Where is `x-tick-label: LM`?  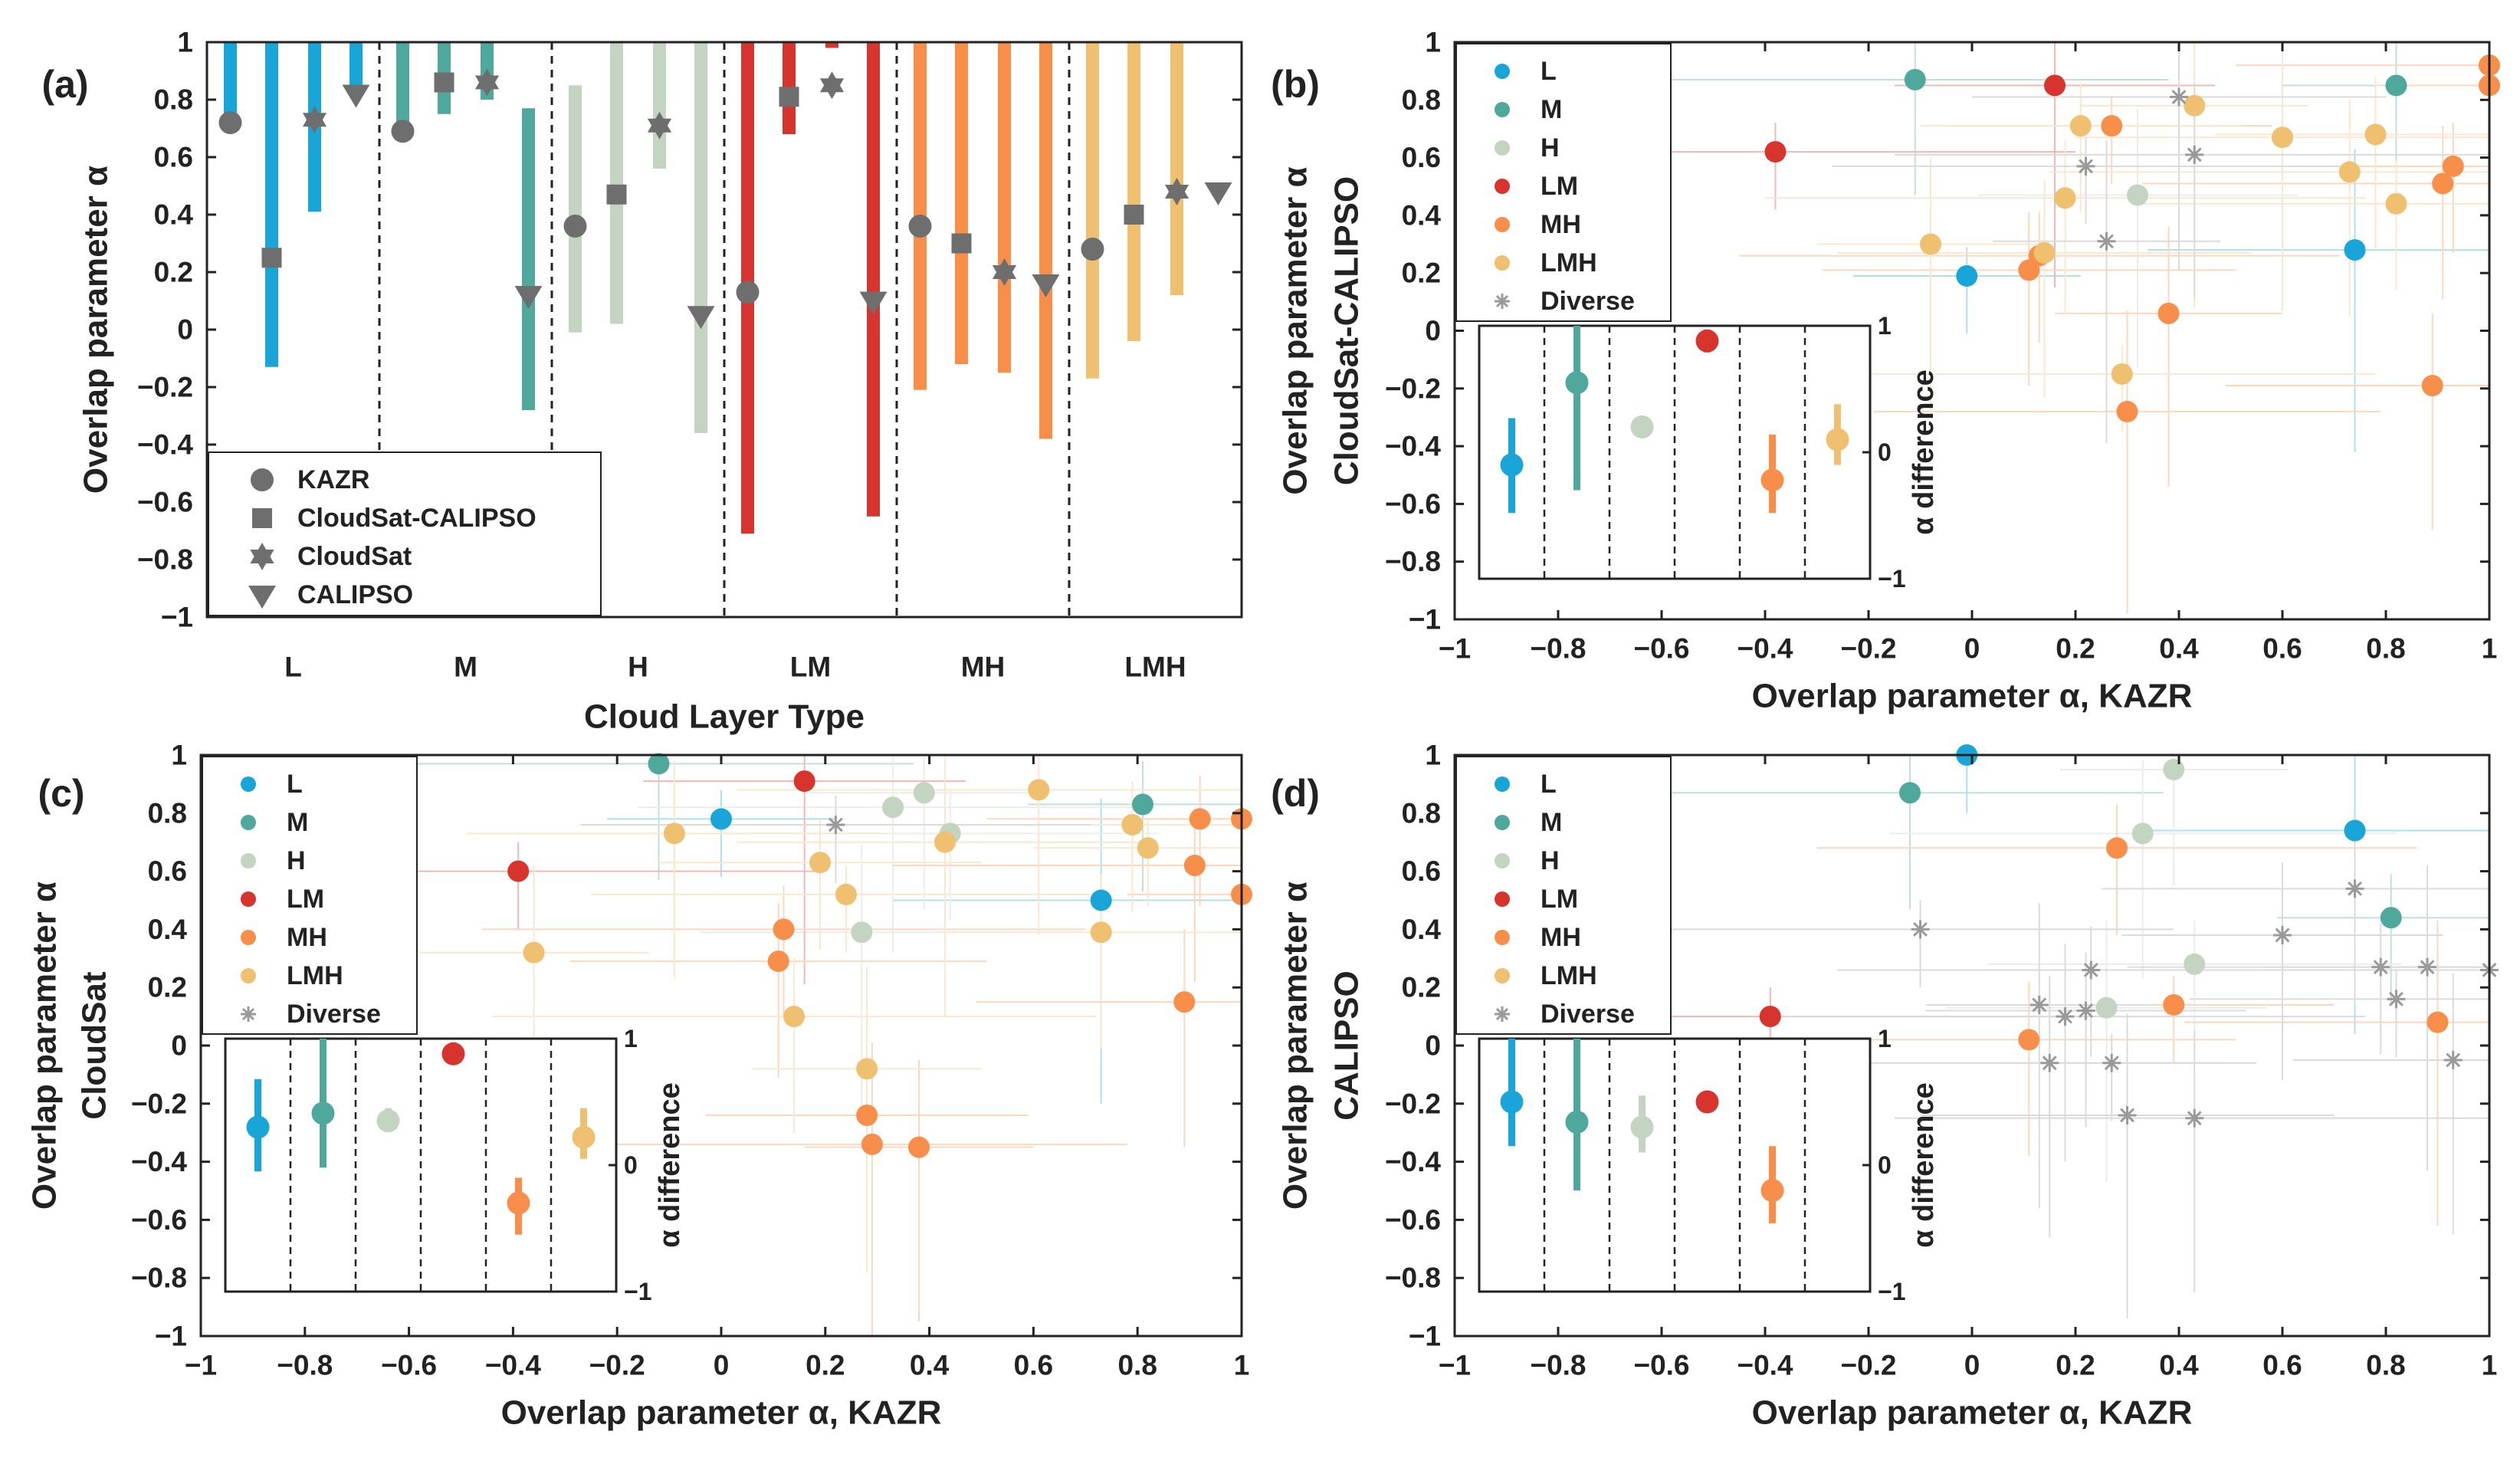
x-tick-label: LM is located at coordinates (810, 667).